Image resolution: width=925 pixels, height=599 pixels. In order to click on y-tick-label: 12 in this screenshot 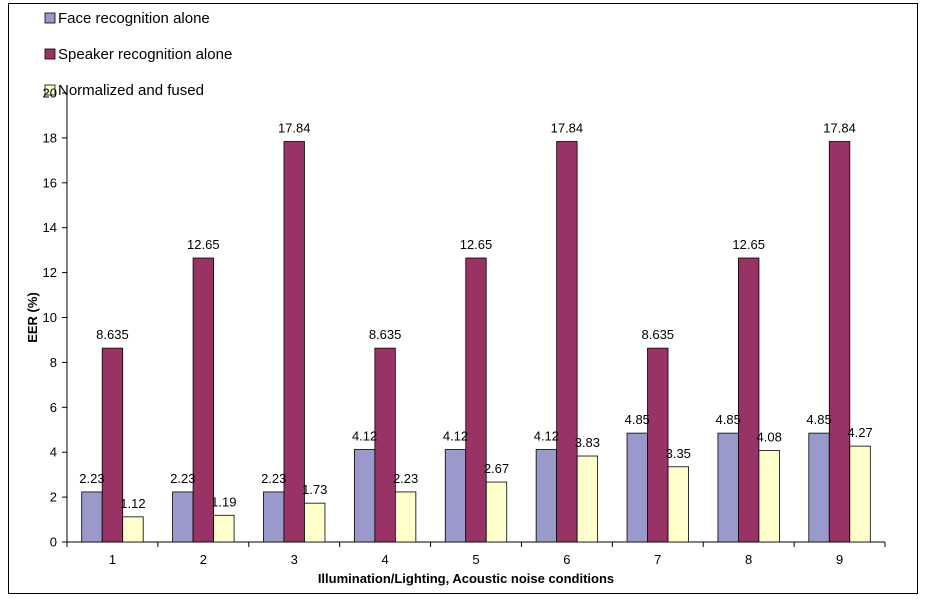, I will do `click(50, 272)`.